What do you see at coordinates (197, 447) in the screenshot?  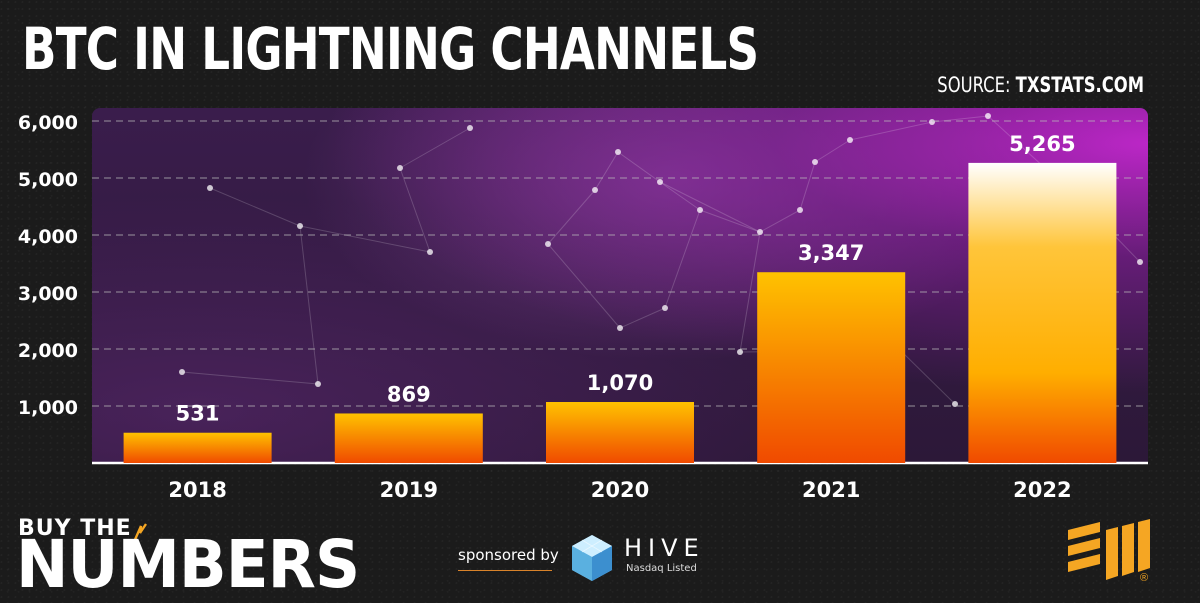 I see `bar-2018` at bounding box center [197, 447].